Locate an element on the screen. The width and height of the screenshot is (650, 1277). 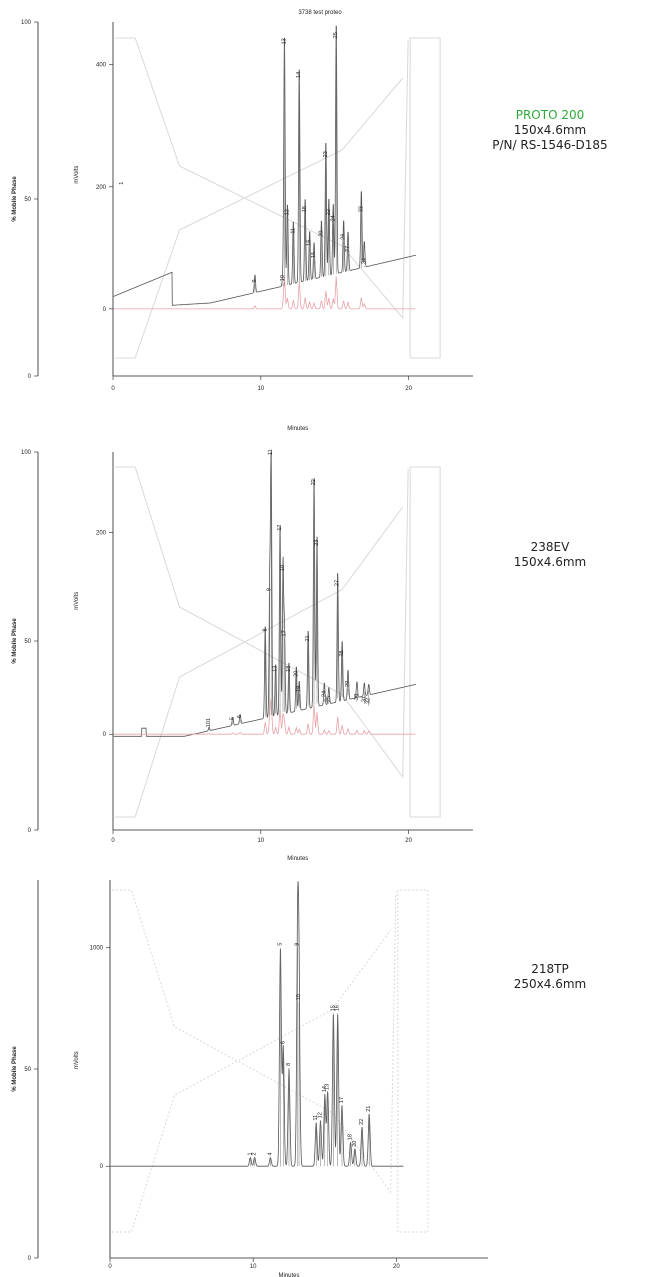
peak-label: 34 is located at coordinates (364, 261).